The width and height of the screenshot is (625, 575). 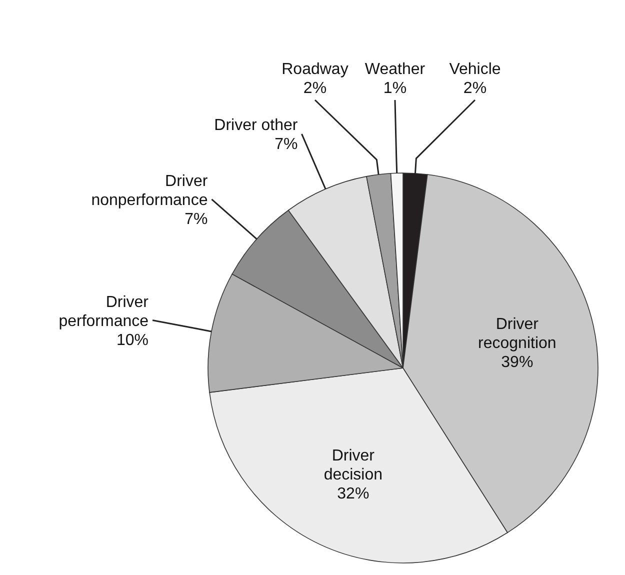 I want to click on slice-label: Driver nonperformance, so click(x=149, y=190).